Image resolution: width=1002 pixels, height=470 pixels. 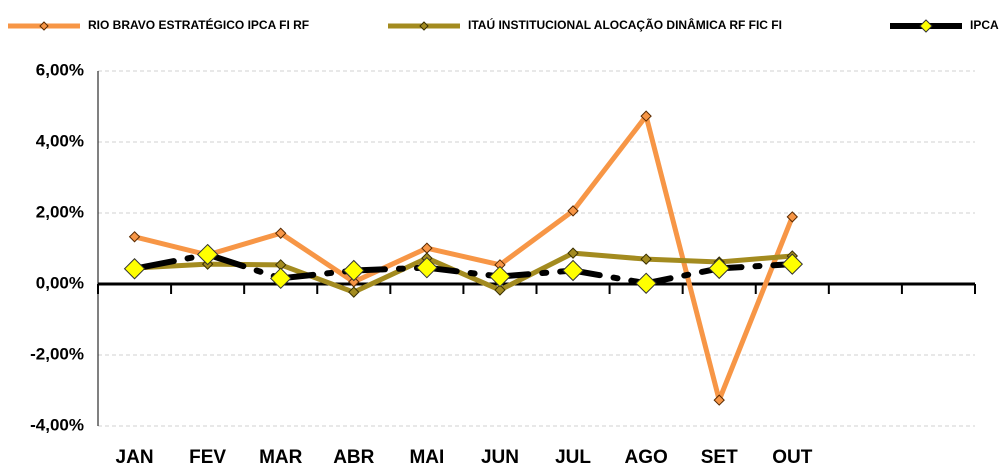 I want to click on x-tick-label: MAR, so click(x=281, y=457).